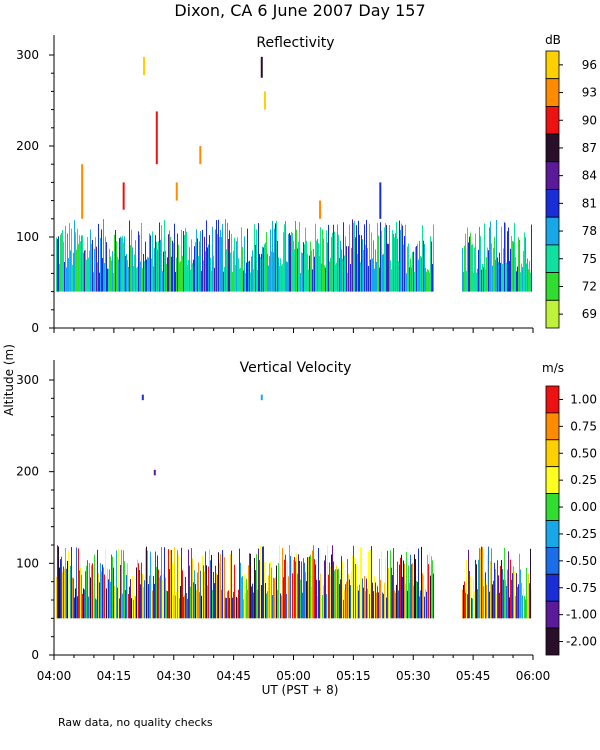 This screenshot has width=600, height=750. I want to click on x-tick-label: 05:15, so click(353, 676).